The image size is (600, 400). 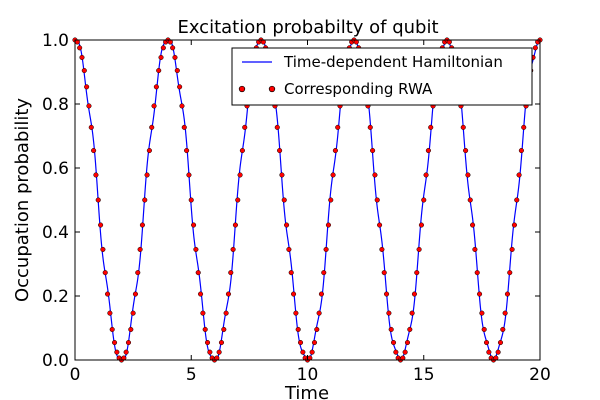 I want to click on legend-label-rwa: Corresponding RWA, so click(x=358, y=89).